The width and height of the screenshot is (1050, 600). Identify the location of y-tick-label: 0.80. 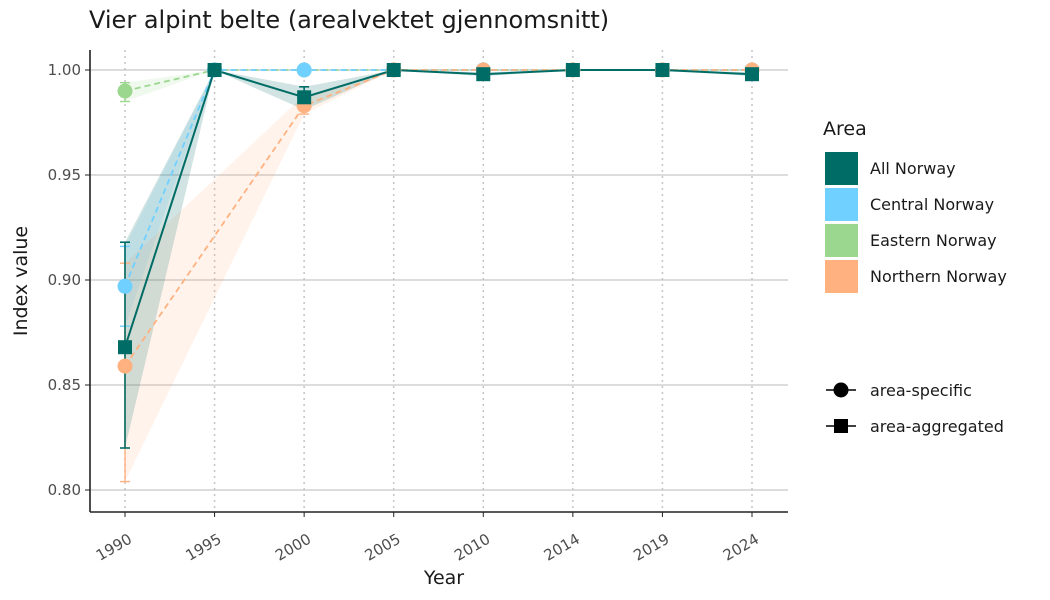
(64, 490).